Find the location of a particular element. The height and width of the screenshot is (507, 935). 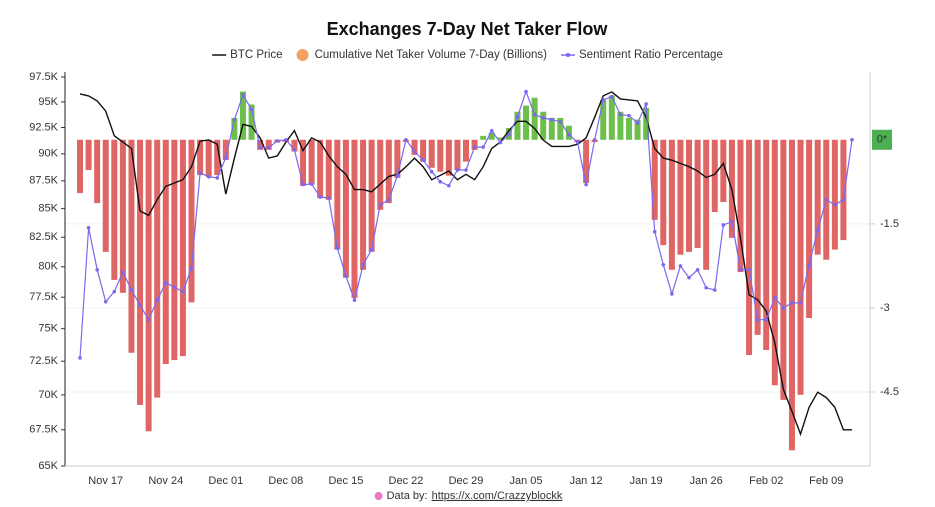

source: Data by: https://x.com/Crazzyblockk is located at coordinates (468, 496).